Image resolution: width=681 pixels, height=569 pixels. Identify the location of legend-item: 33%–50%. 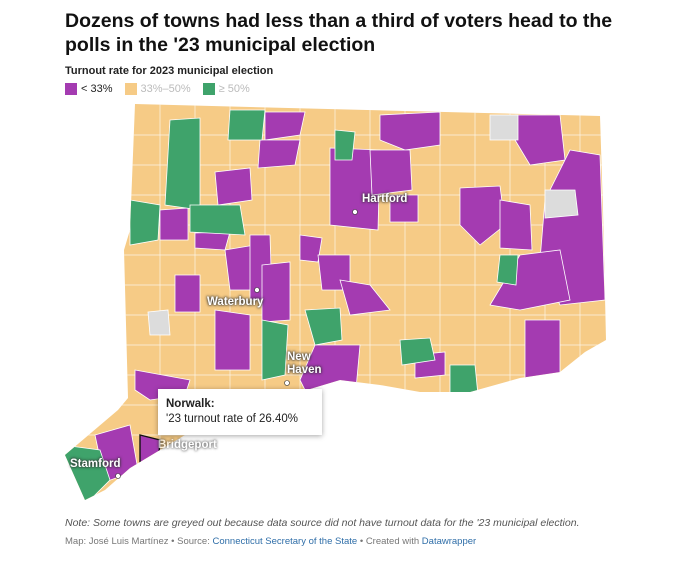
(157, 89).